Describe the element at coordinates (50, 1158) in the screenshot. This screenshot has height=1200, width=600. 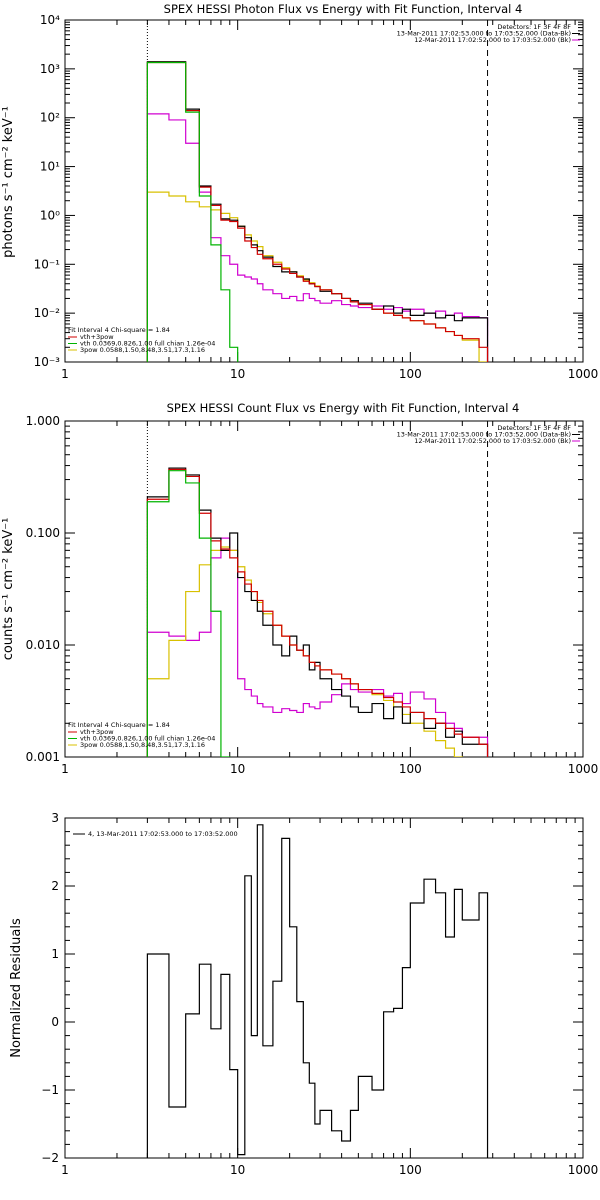
I see `y-tick-label: −2` at that location.